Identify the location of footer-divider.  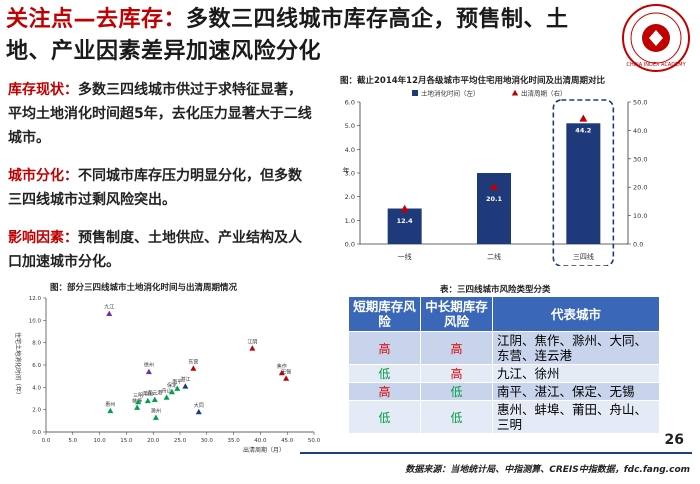
(496, 453).